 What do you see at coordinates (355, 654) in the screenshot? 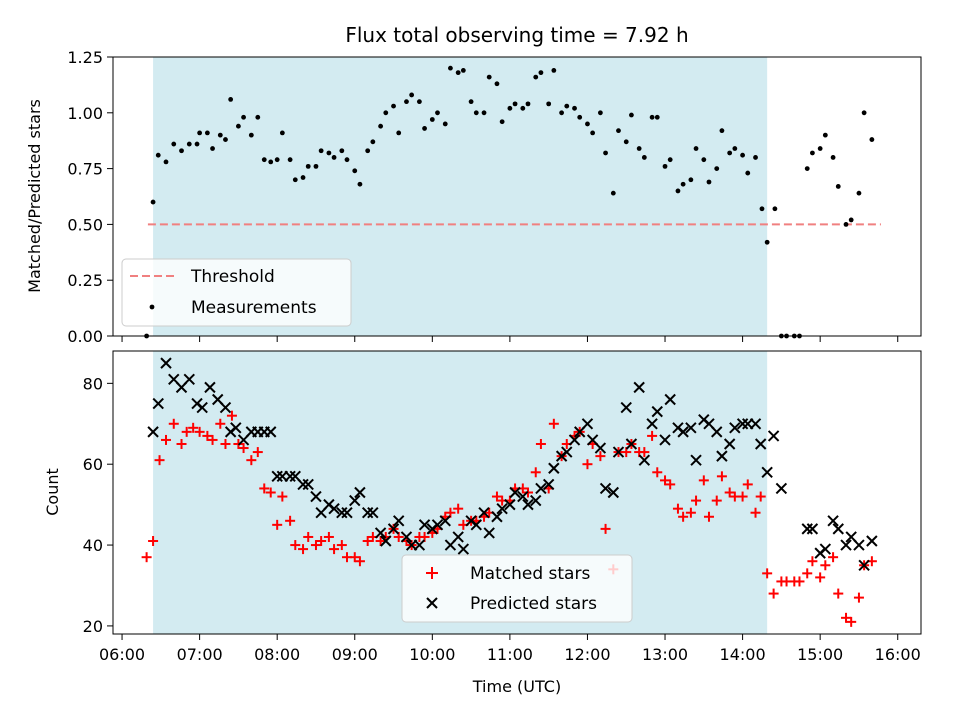
I see `x-tick-label: 09:00` at bounding box center [355, 654].